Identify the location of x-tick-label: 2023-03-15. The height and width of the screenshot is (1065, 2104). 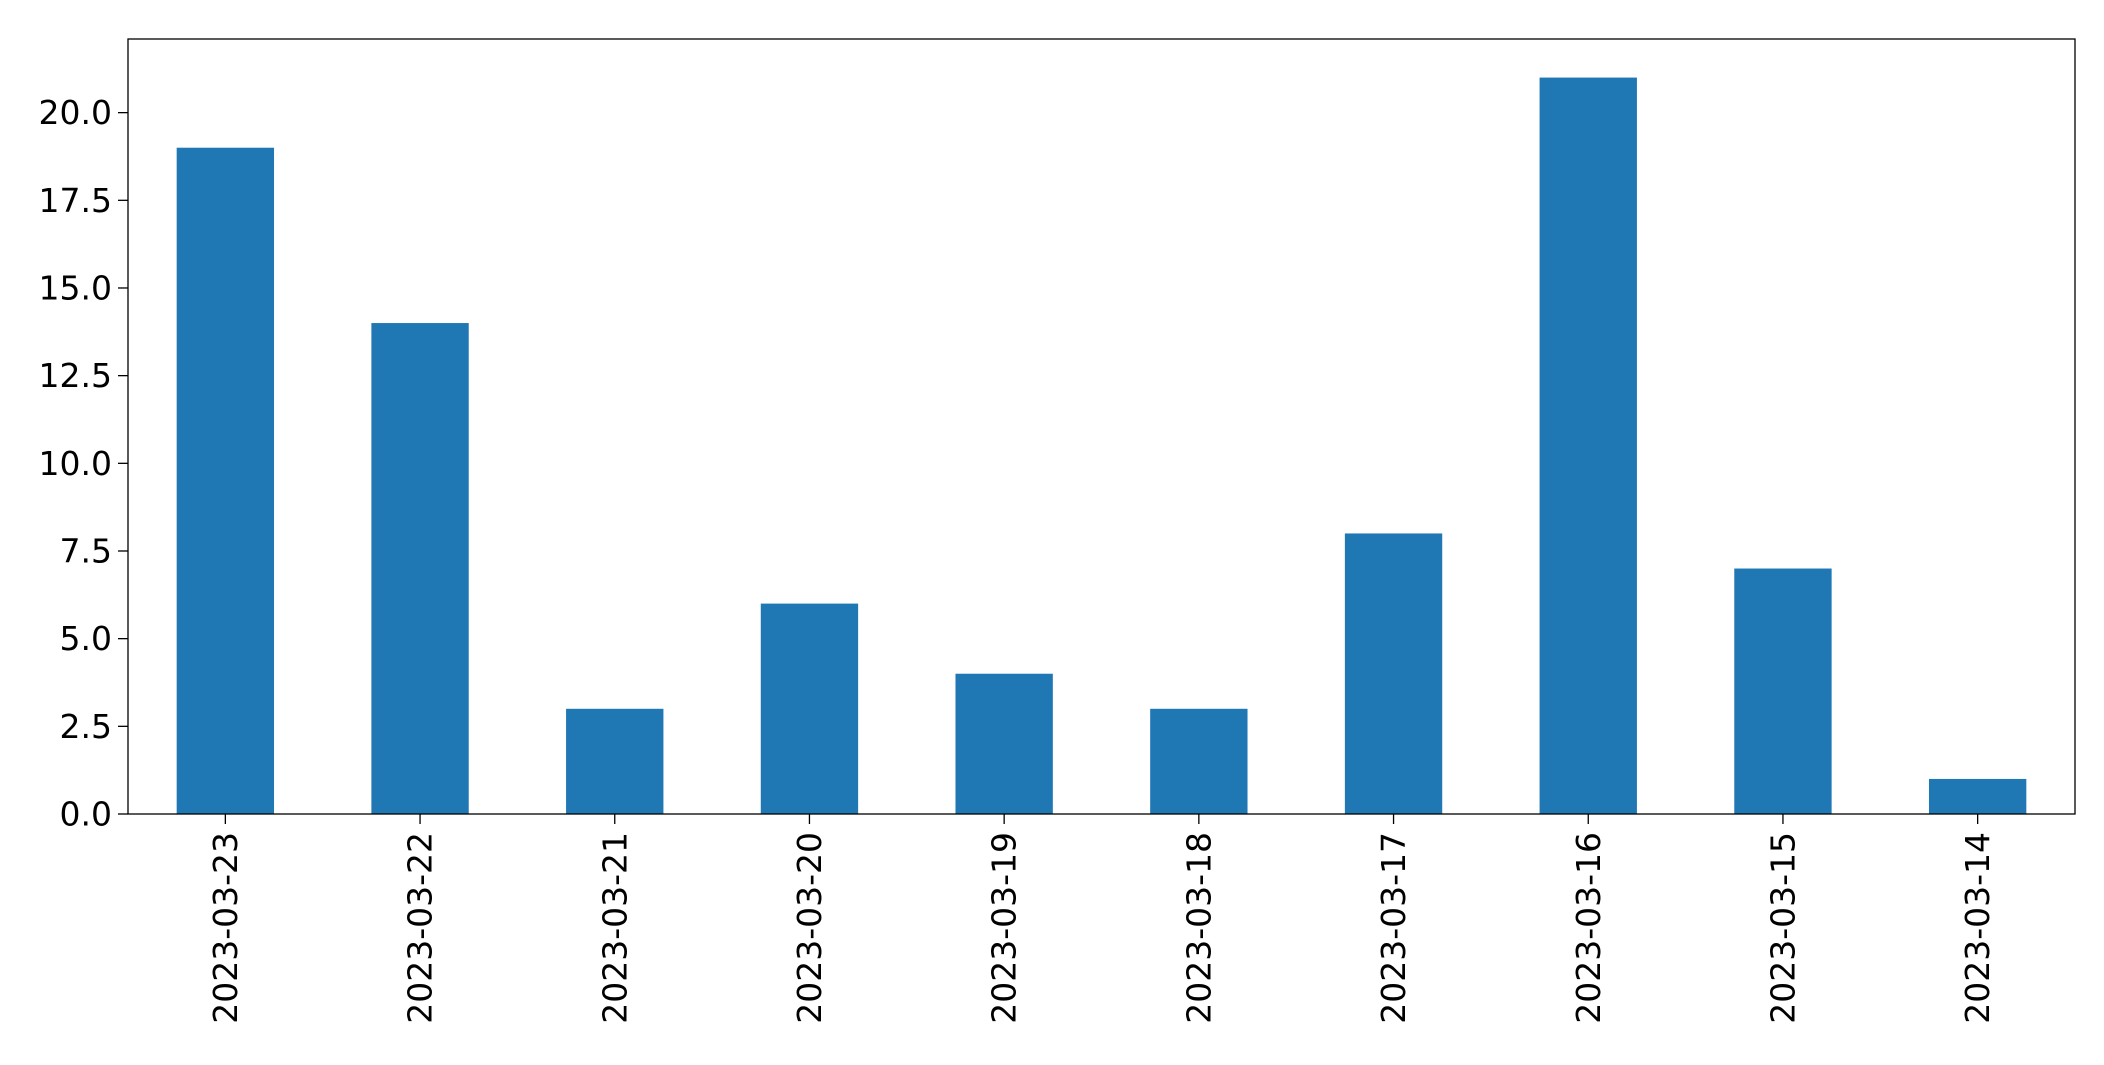
(1782, 928).